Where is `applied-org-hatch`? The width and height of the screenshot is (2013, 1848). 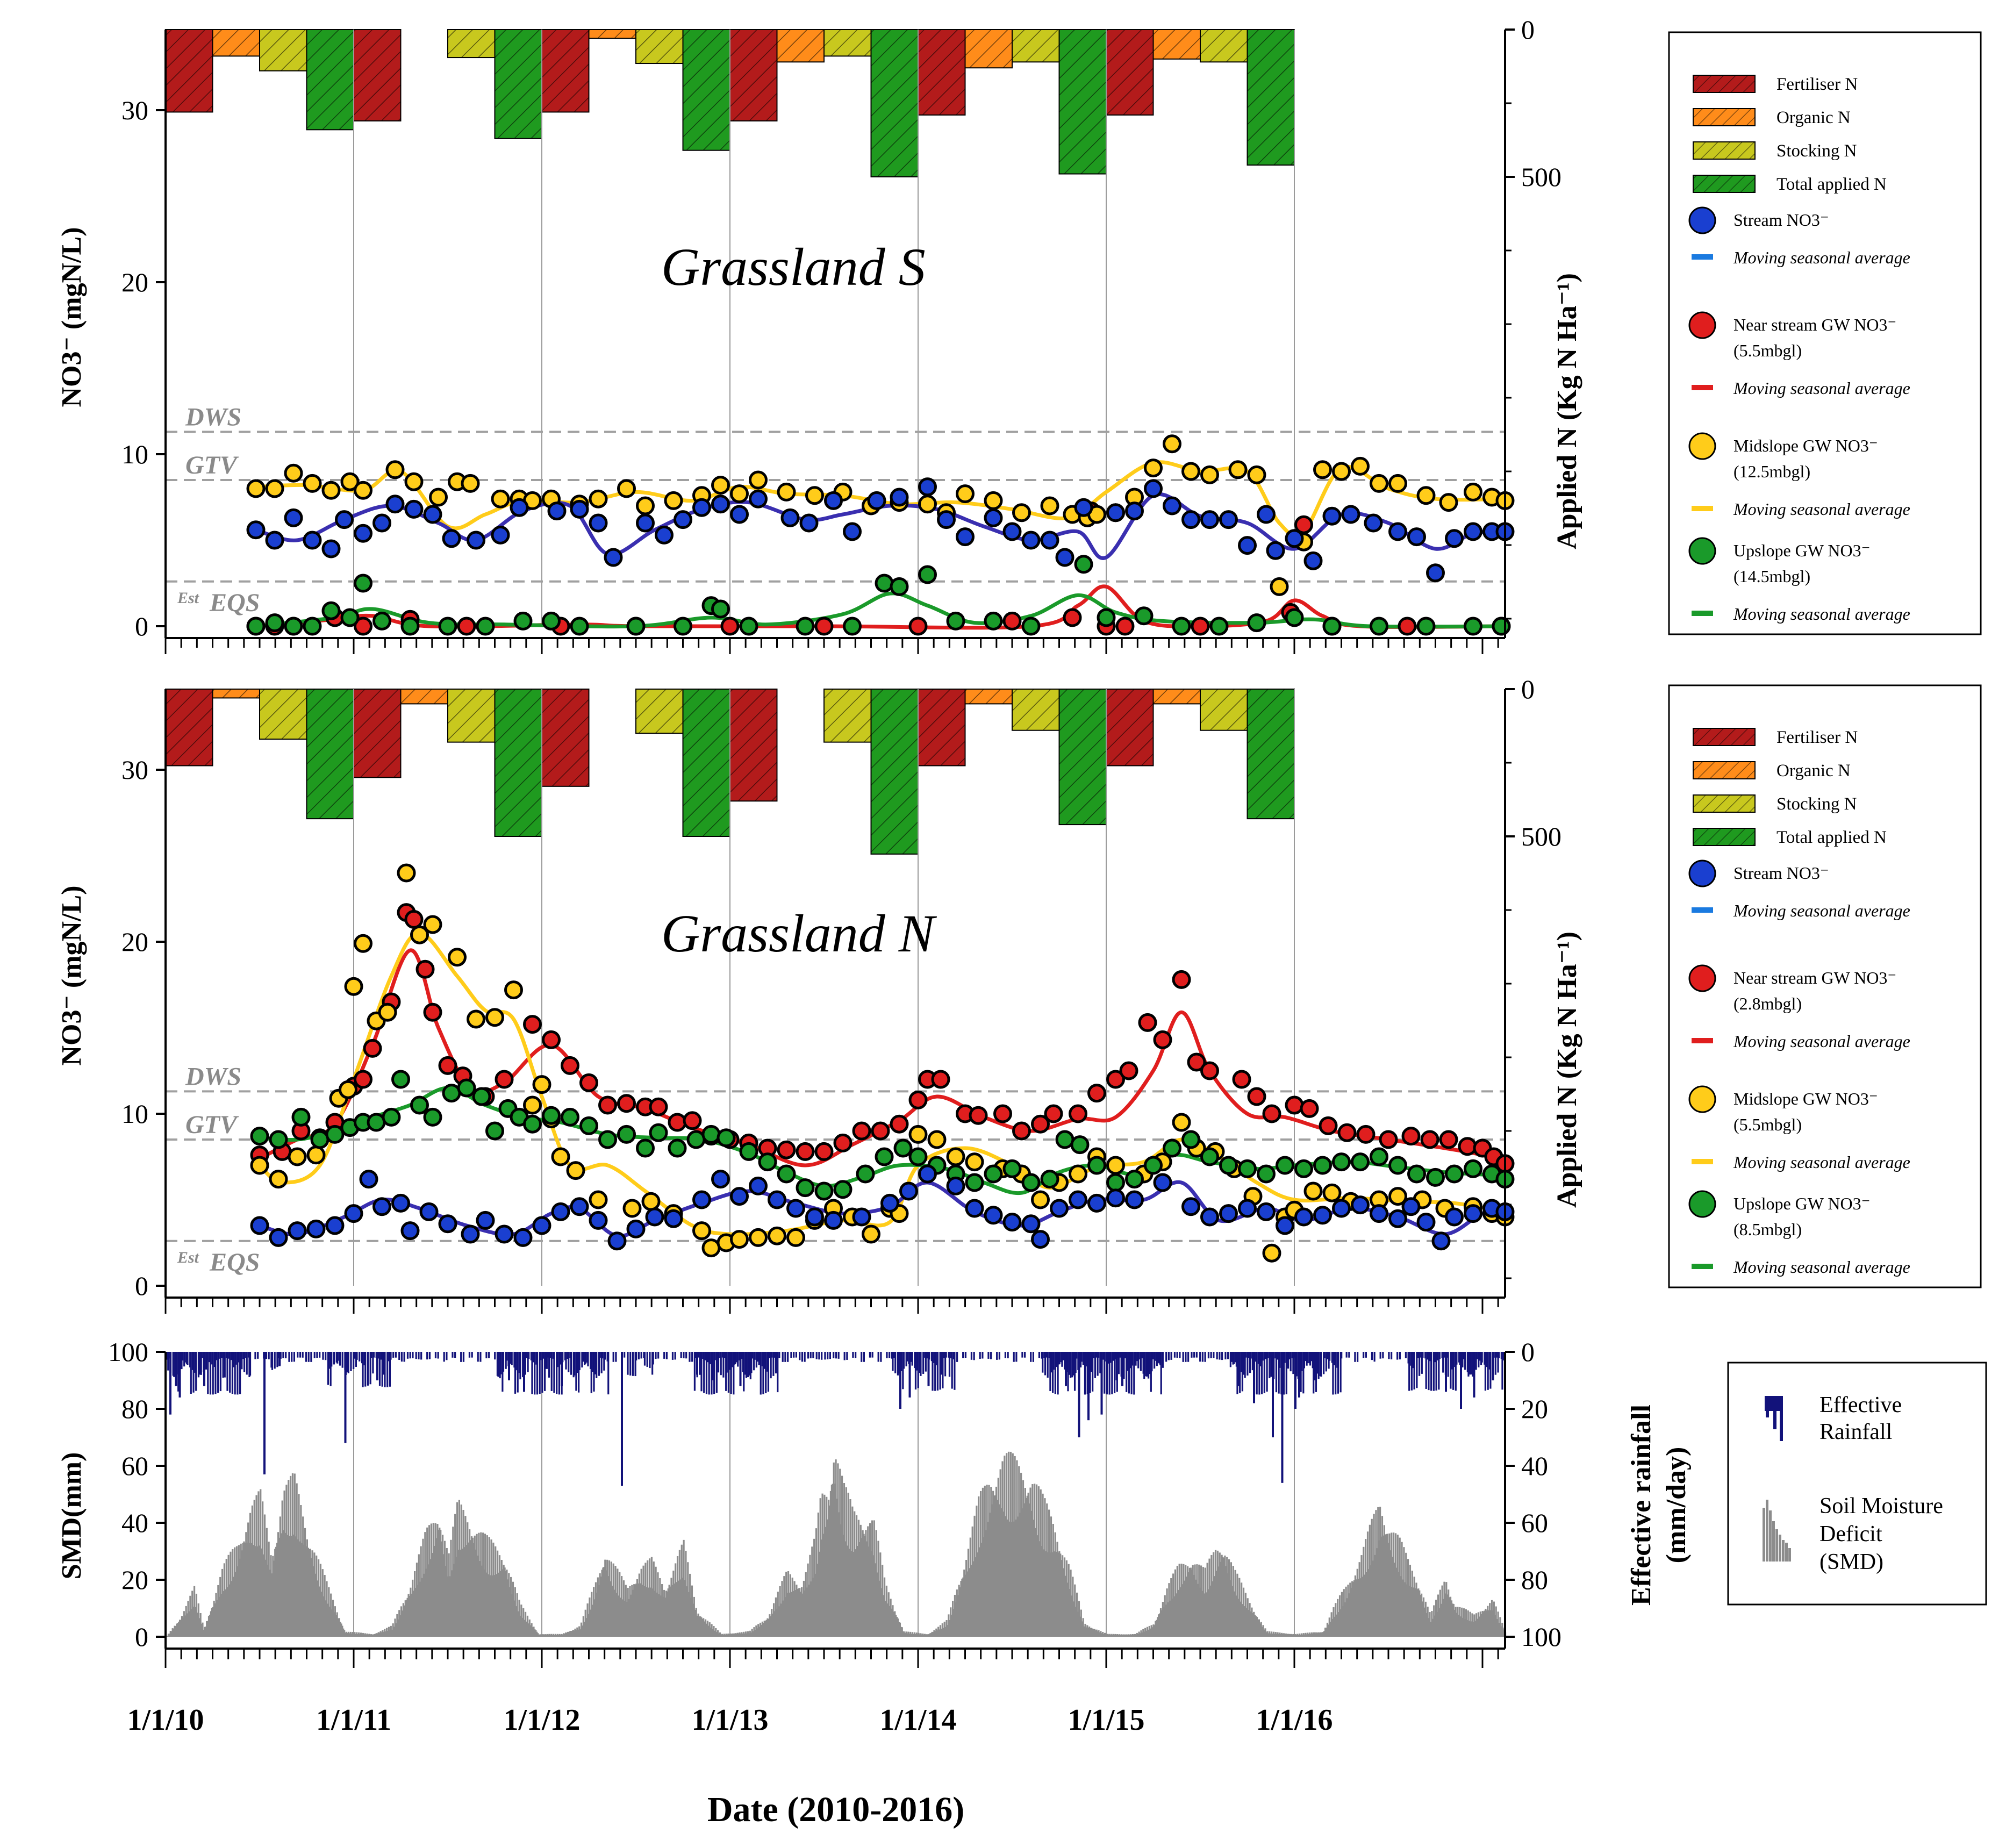 applied-org-hatch is located at coordinates (988, 696).